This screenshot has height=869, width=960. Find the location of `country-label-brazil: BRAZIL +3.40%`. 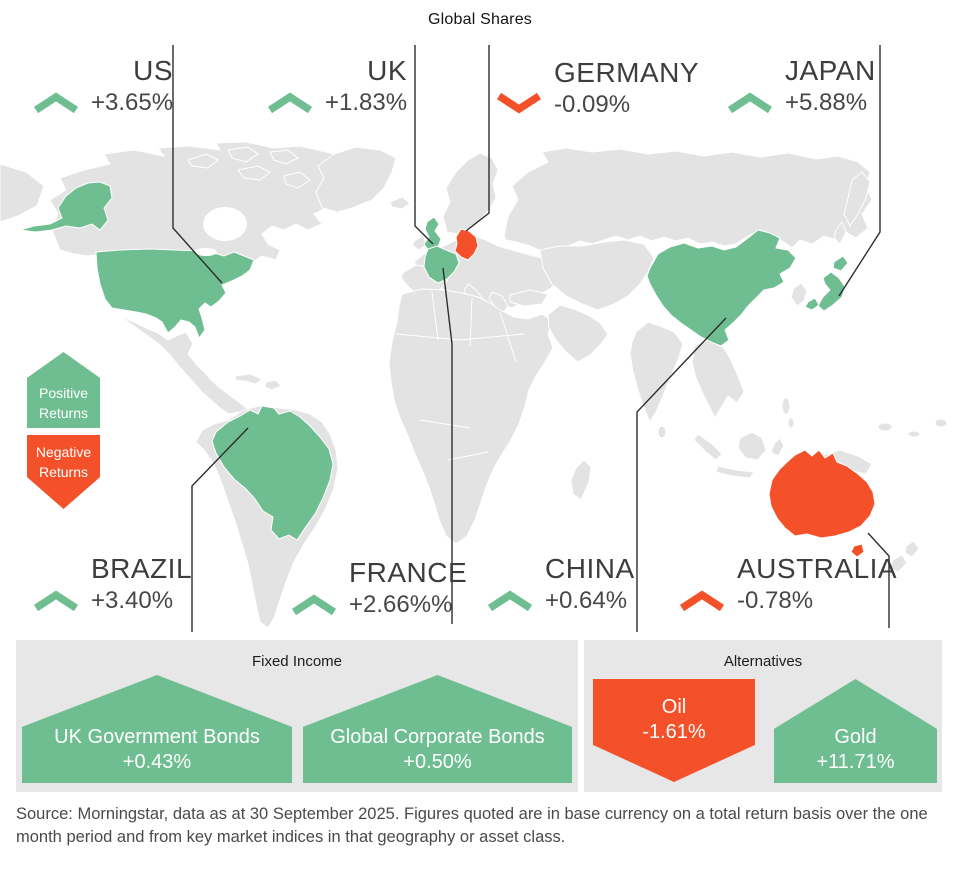

country-label-brazil: BRAZIL +3.40% is located at coordinates (112, 584).